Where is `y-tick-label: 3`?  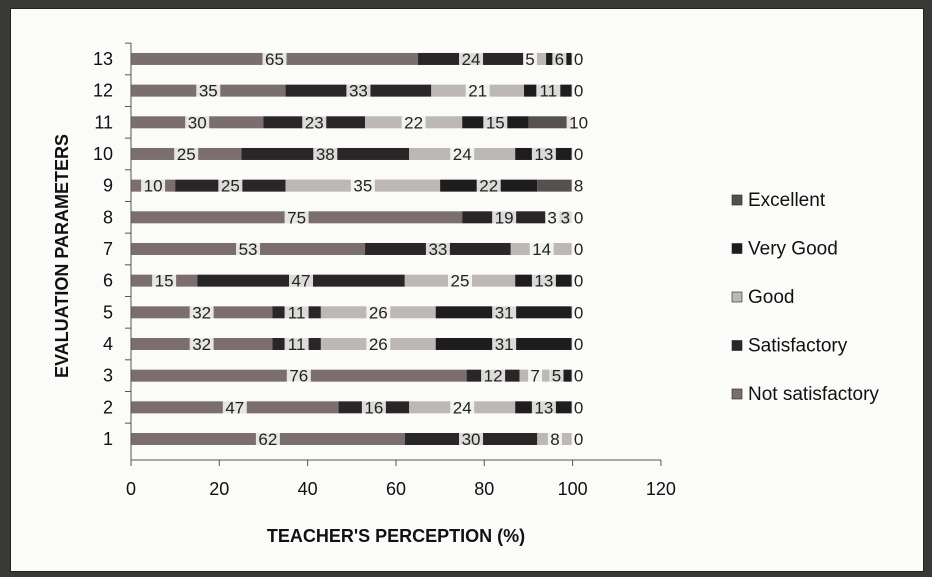 y-tick-label: 3 is located at coordinates (108, 376).